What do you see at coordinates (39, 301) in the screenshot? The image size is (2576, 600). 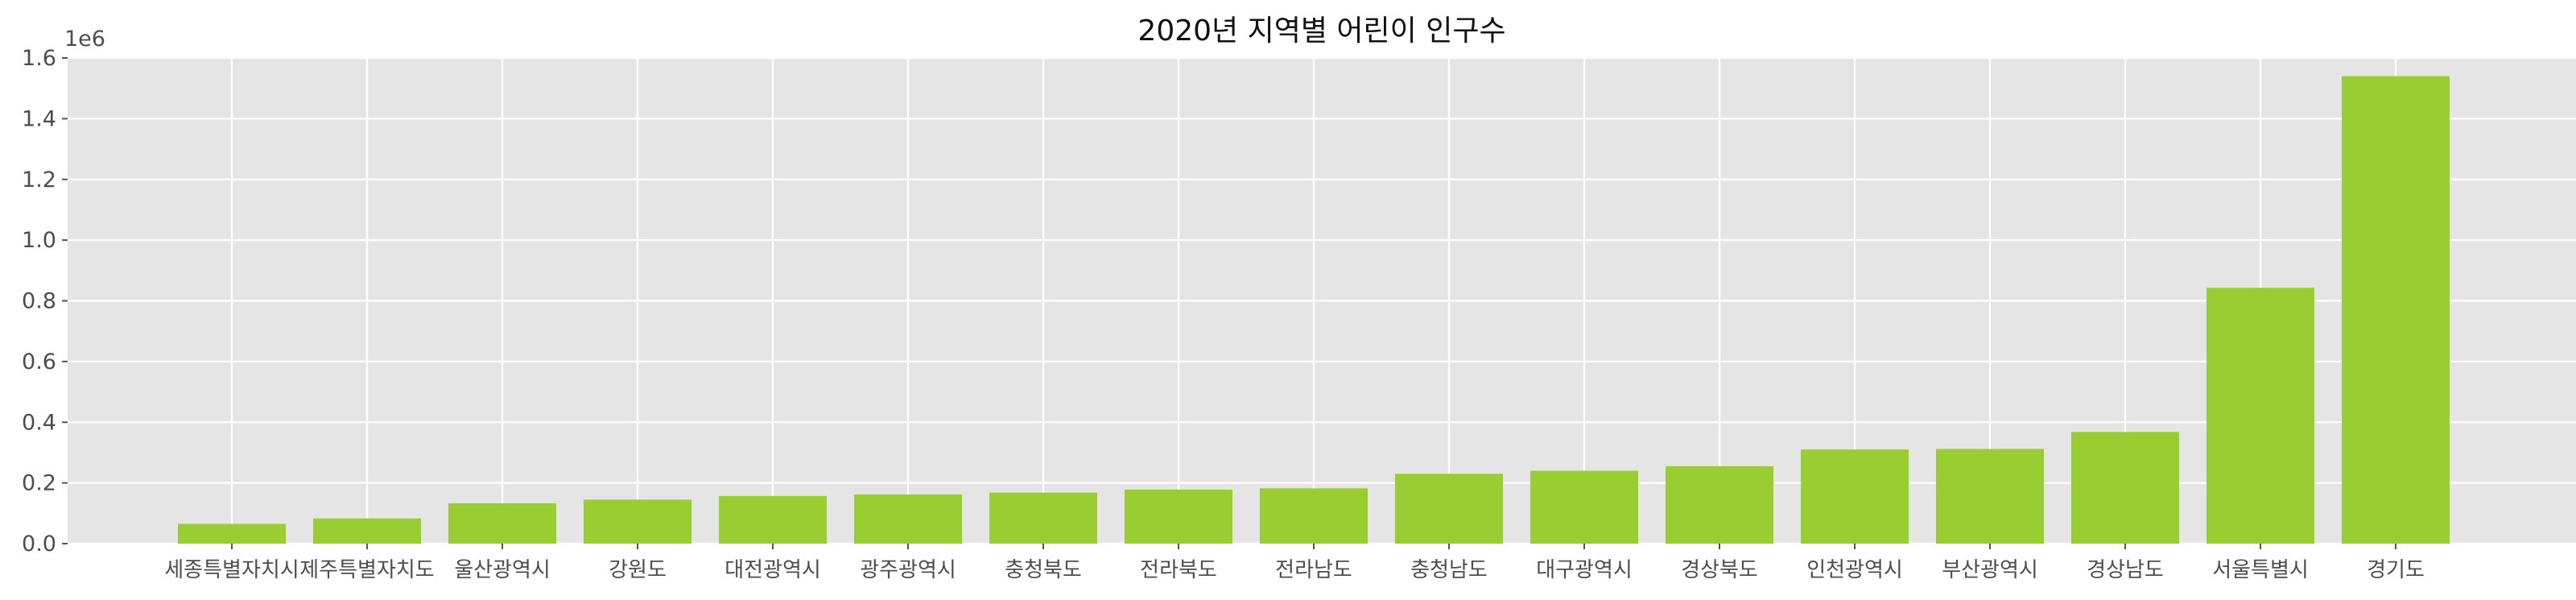 I see `y-tick-label-4: 0.8` at bounding box center [39, 301].